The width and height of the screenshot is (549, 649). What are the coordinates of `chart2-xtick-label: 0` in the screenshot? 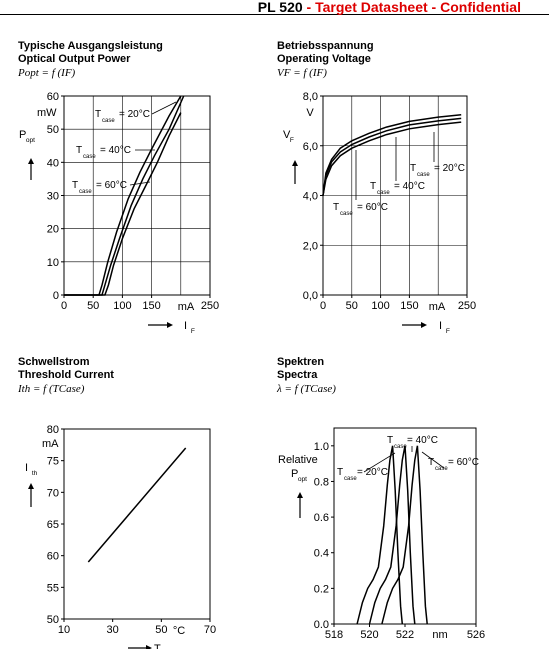 It's located at (323, 306).